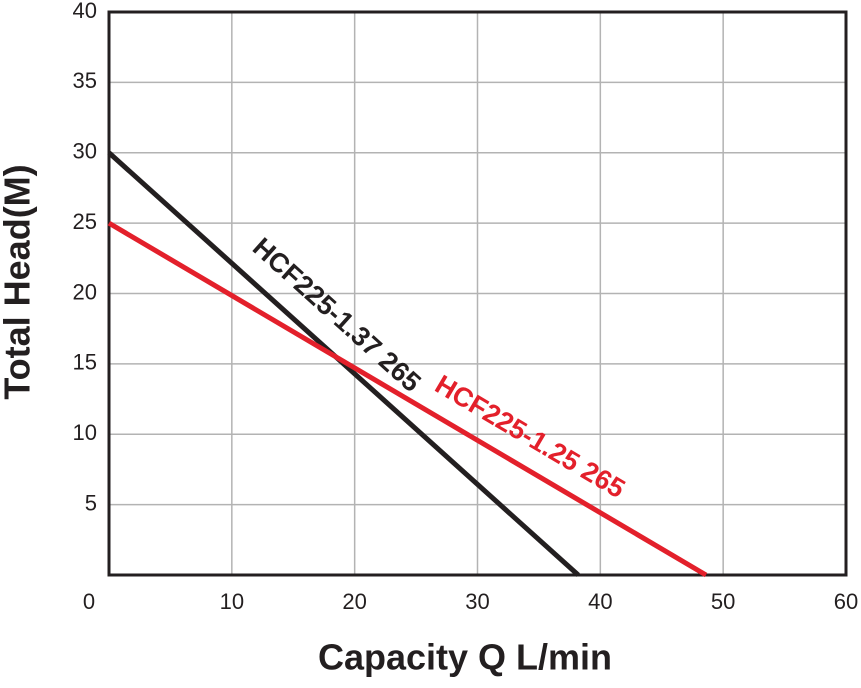 The image size is (861, 688). I want to click on y-tick-label: 5, so click(91, 502).